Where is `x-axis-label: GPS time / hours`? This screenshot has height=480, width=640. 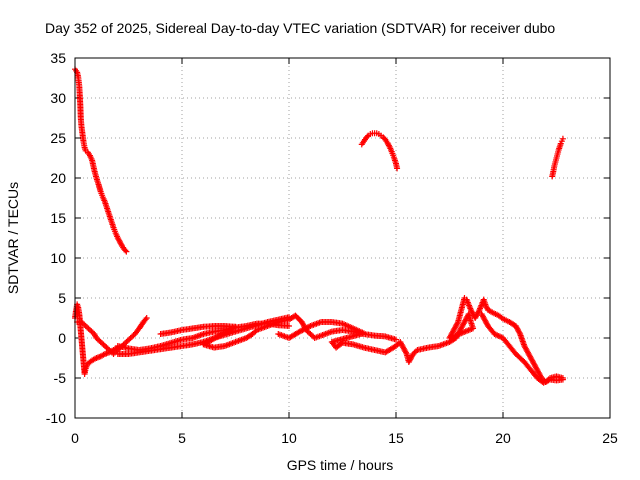
x-axis-label: GPS time / hours is located at coordinates (340, 465).